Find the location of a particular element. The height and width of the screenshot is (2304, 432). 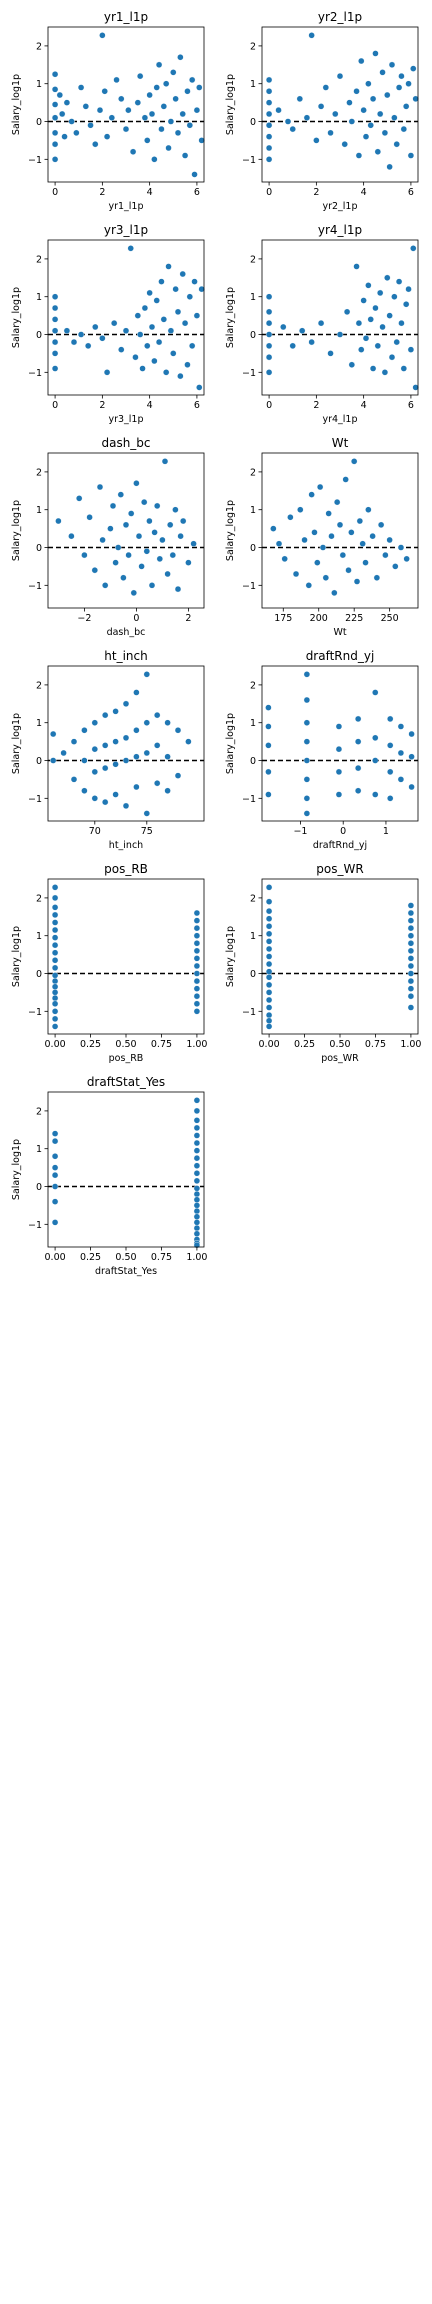

x-axis-label: yr2_l1p is located at coordinates (339, 206).